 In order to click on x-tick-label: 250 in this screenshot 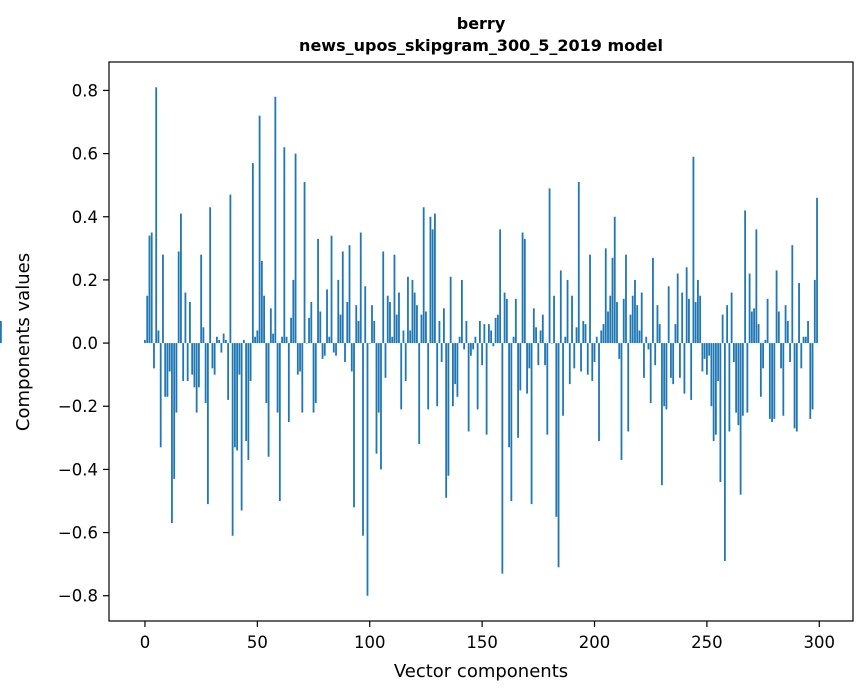, I will do `click(707, 642)`.